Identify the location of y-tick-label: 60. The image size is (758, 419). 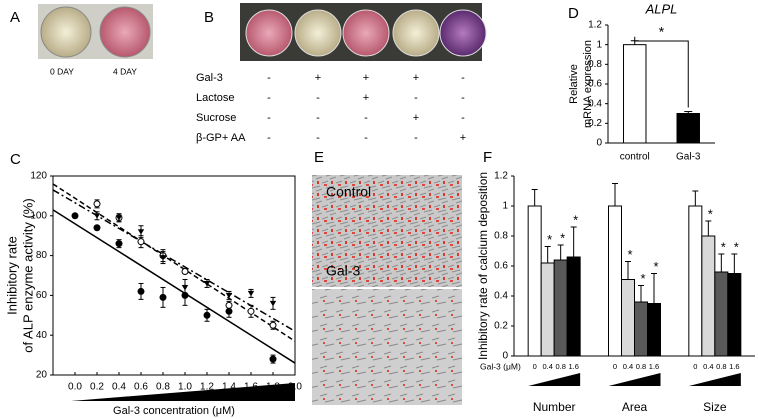
(42, 295).